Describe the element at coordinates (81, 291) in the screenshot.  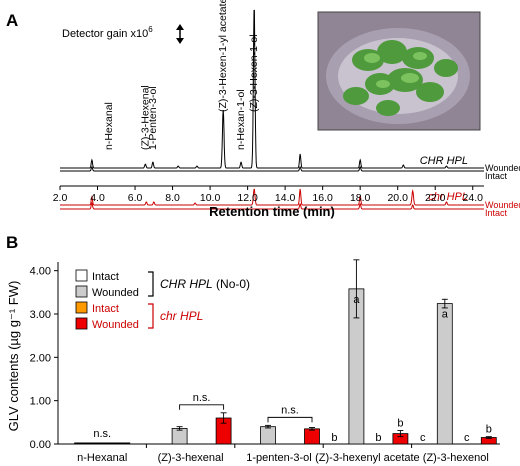
I see `legend-swatch-wt-wounded` at that location.